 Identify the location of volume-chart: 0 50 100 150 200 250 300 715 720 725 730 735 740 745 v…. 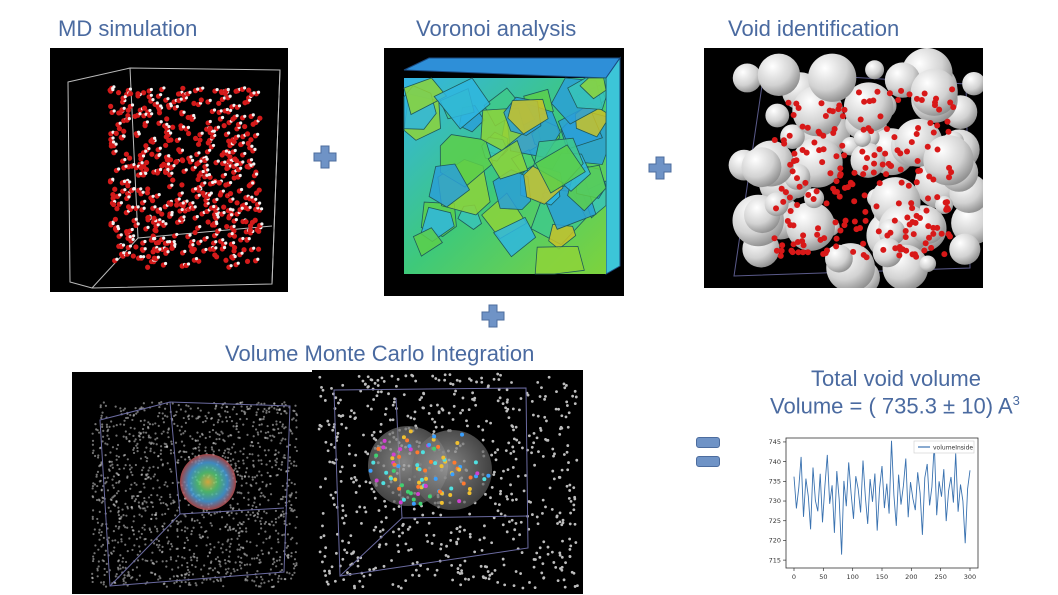
(872, 510).